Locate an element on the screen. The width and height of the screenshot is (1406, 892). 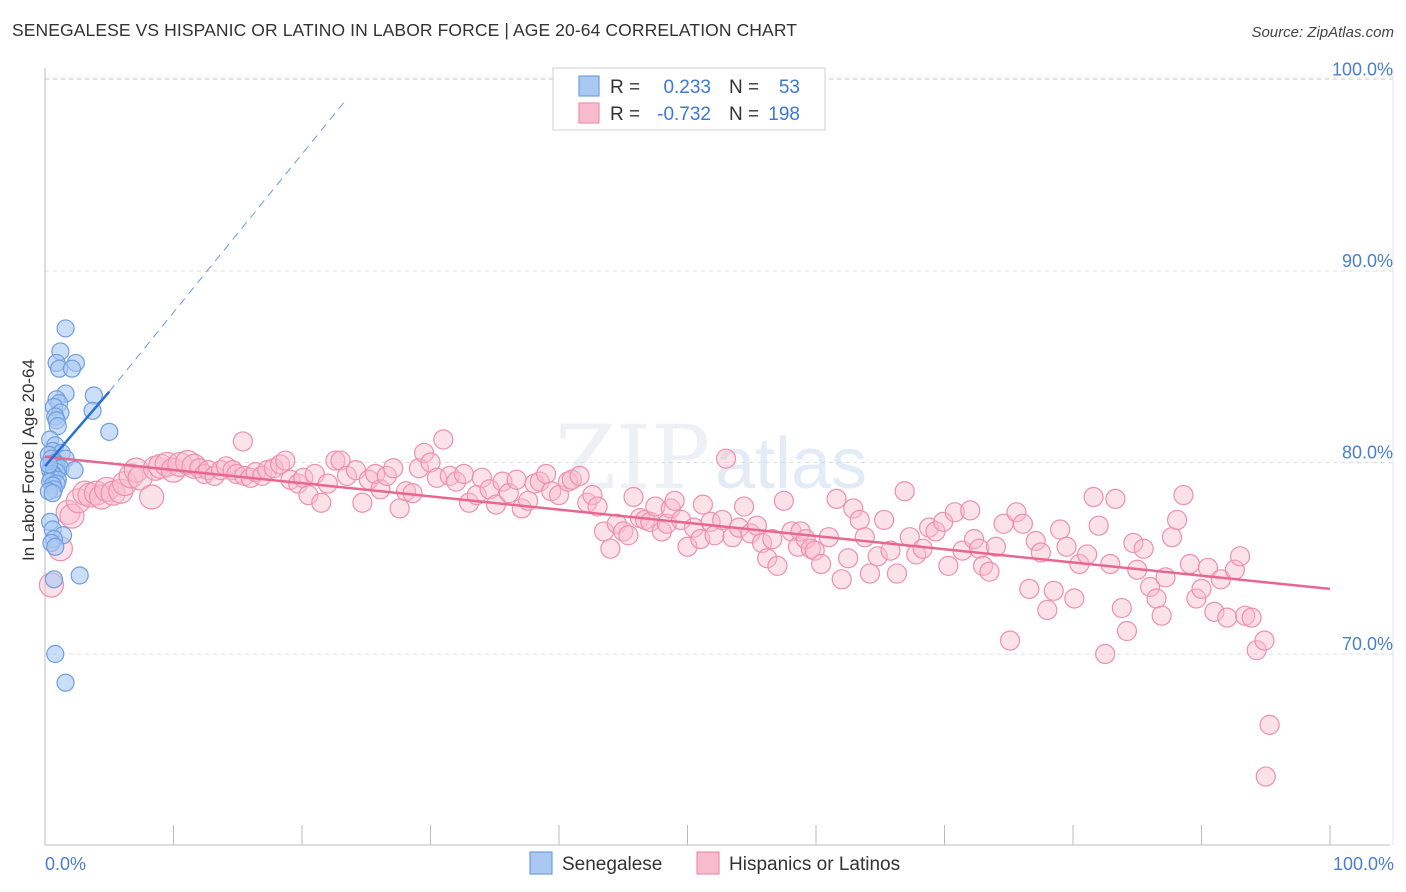
y-tick-label: 90.0% is located at coordinates (1367, 261).